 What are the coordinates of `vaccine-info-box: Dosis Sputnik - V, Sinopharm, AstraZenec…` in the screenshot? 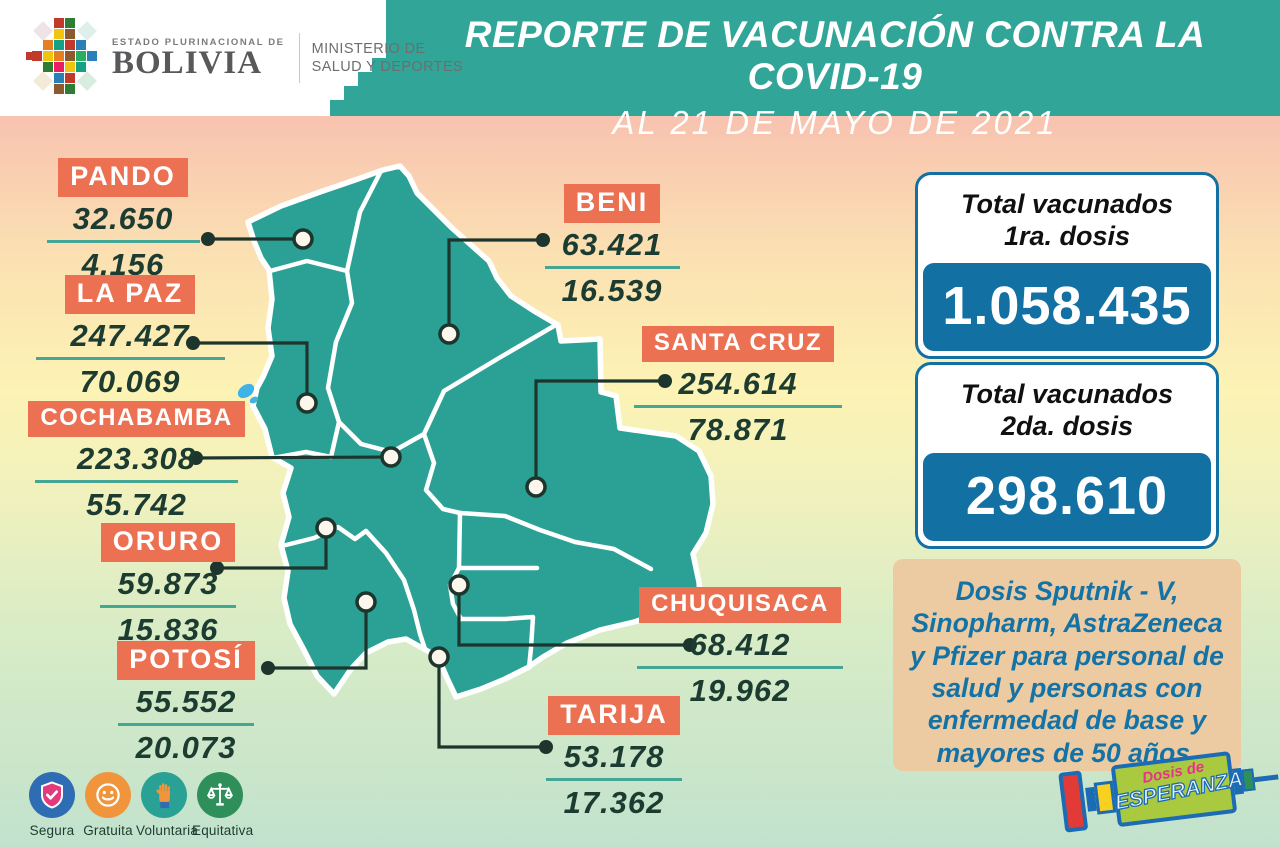 It's located at (1067, 665).